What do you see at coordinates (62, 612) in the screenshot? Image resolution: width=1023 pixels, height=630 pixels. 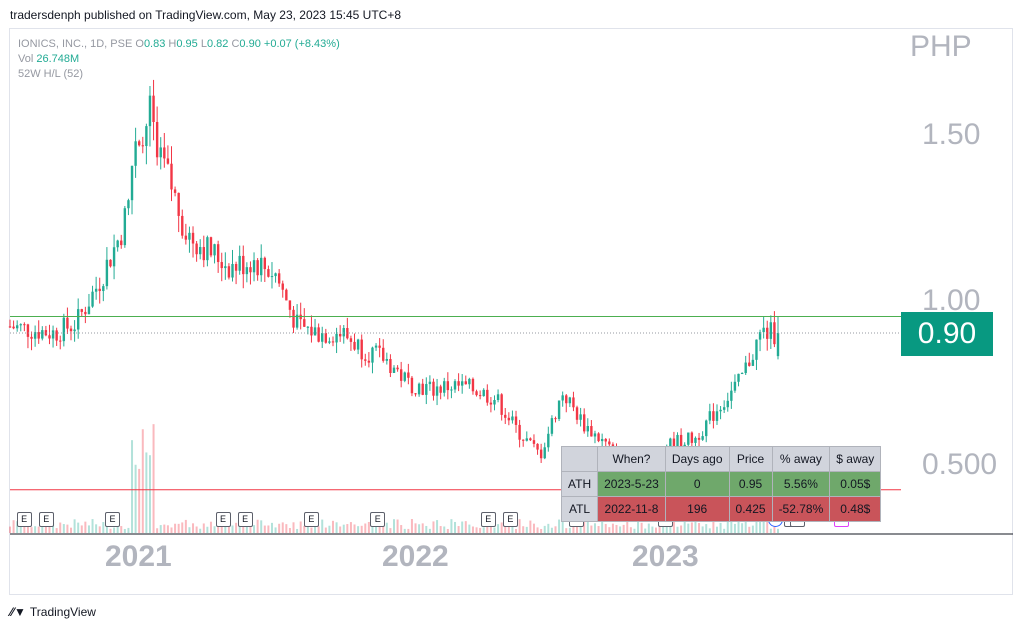 I see `footer-brand: TradingView` at bounding box center [62, 612].